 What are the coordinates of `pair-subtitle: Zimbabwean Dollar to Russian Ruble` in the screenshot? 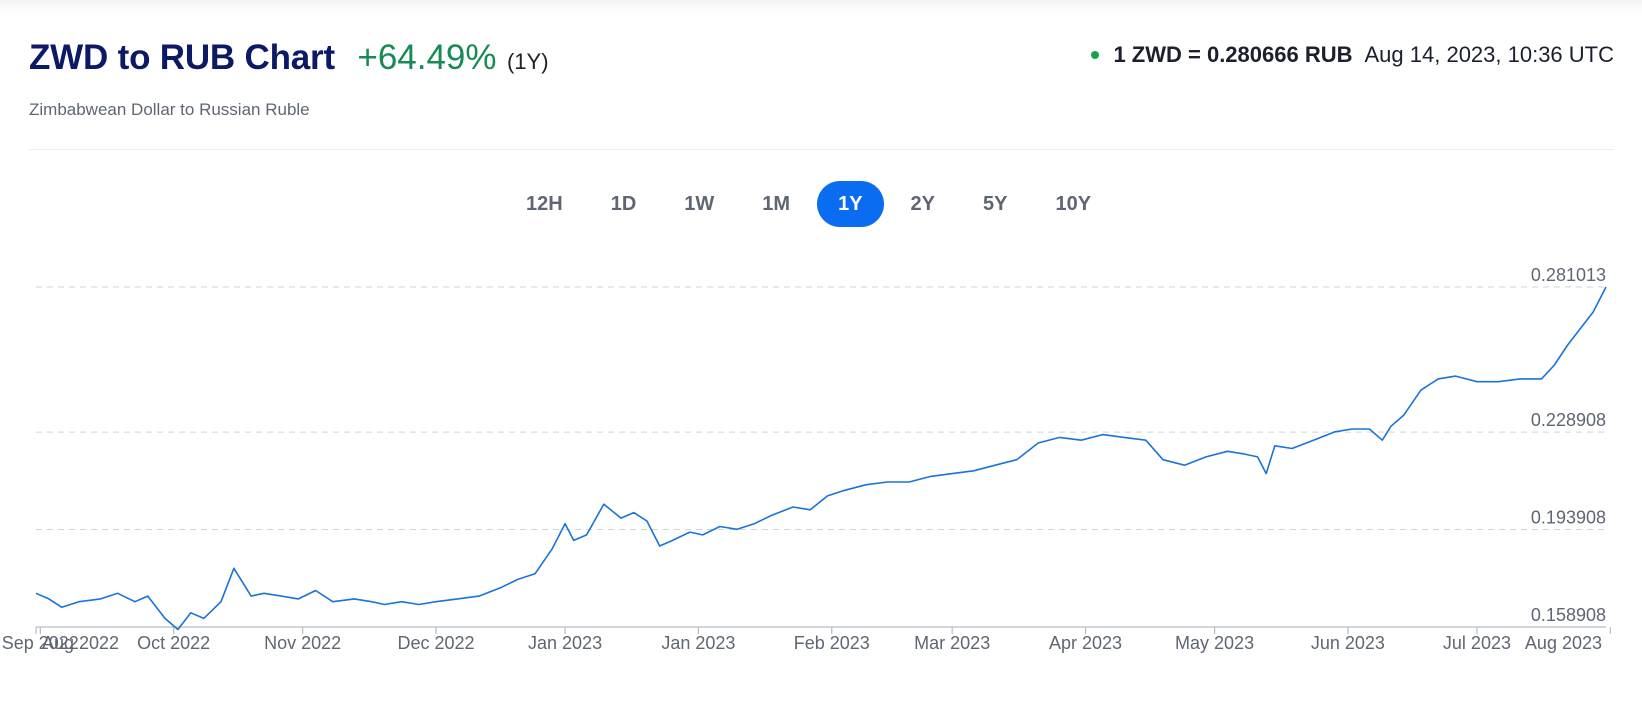 It's located at (169, 109).